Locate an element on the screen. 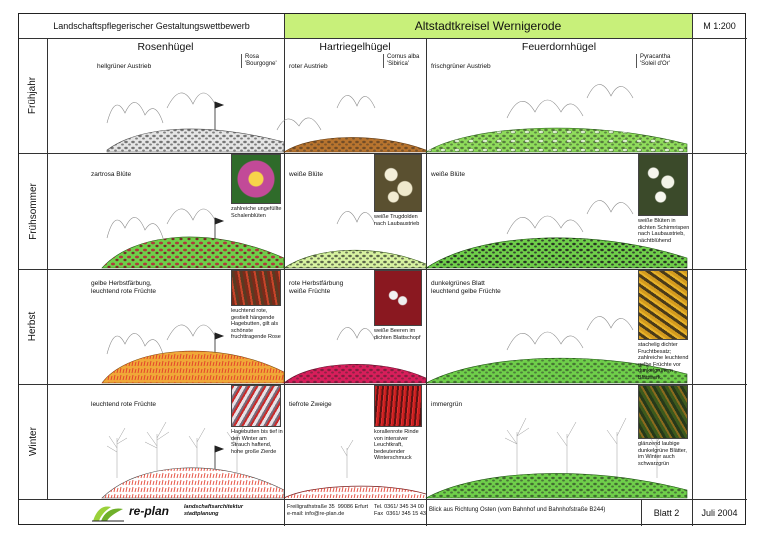 This screenshot has height=537, width=760. spring-cornus-label: roter Austrieb is located at coordinates (308, 66).